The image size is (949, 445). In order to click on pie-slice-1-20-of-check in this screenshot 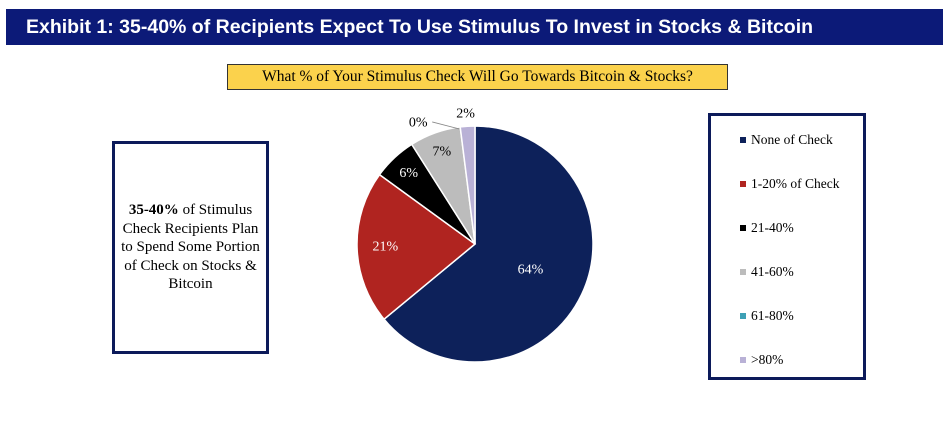, I will do `click(416, 247)`.